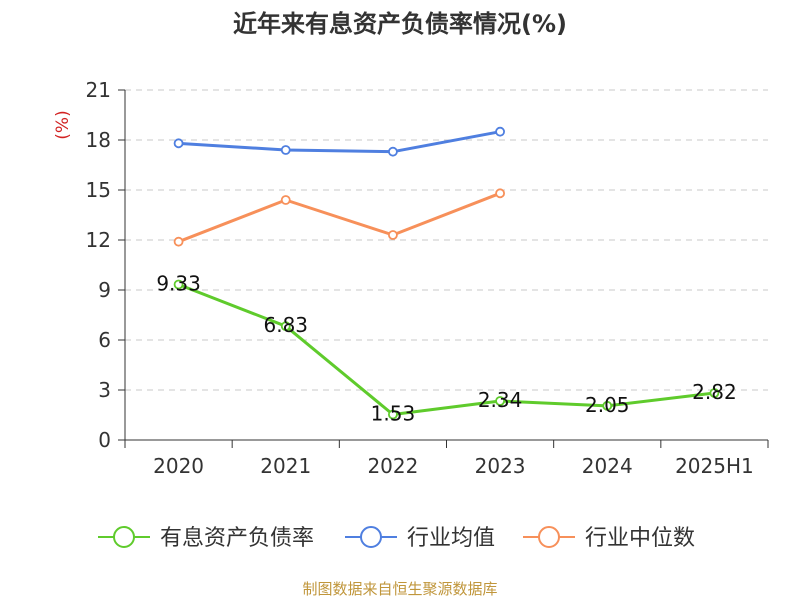  What do you see at coordinates (393, 151) in the screenshot?
I see `series-1-point-2022` at bounding box center [393, 151].